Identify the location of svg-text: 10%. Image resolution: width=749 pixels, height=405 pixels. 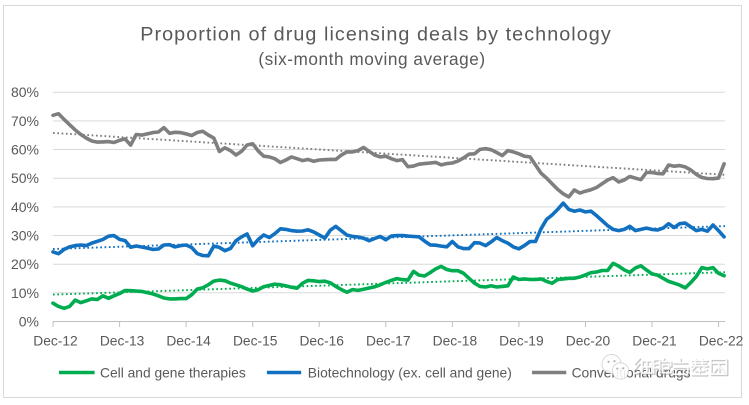
(25, 293).